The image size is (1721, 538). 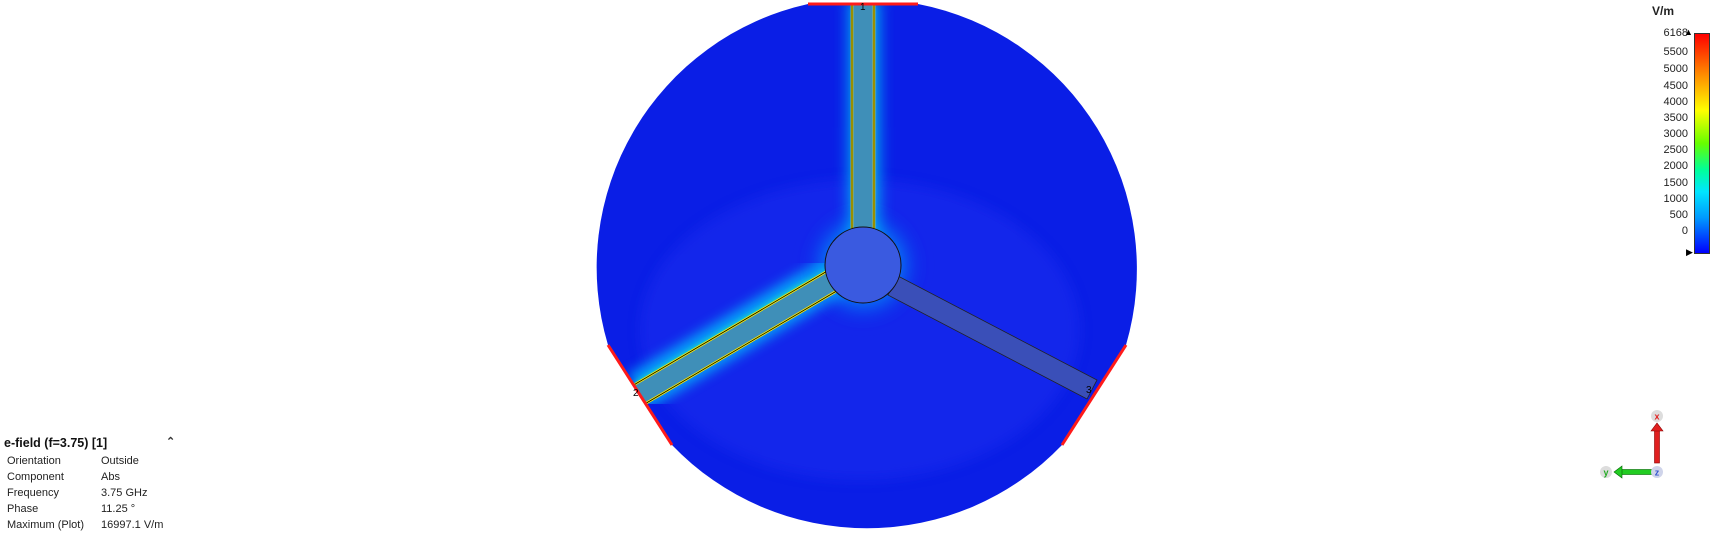 I want to click on info-row: Component Abs, so click(x=104, y=477).